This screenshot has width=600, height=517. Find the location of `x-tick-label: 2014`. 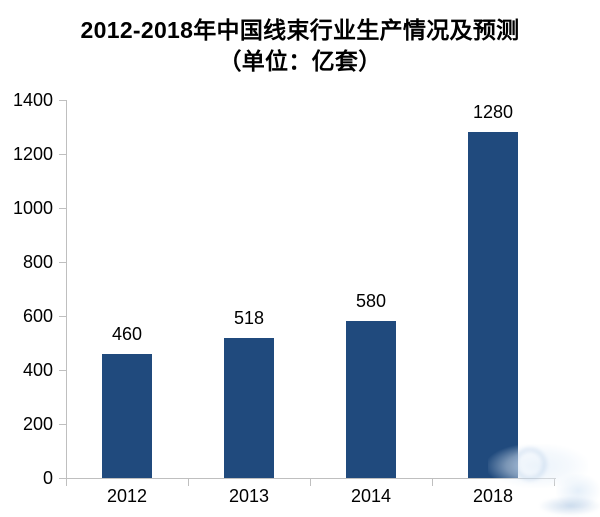

x-tick-label: 2014 is located at coordinates (371, 496).